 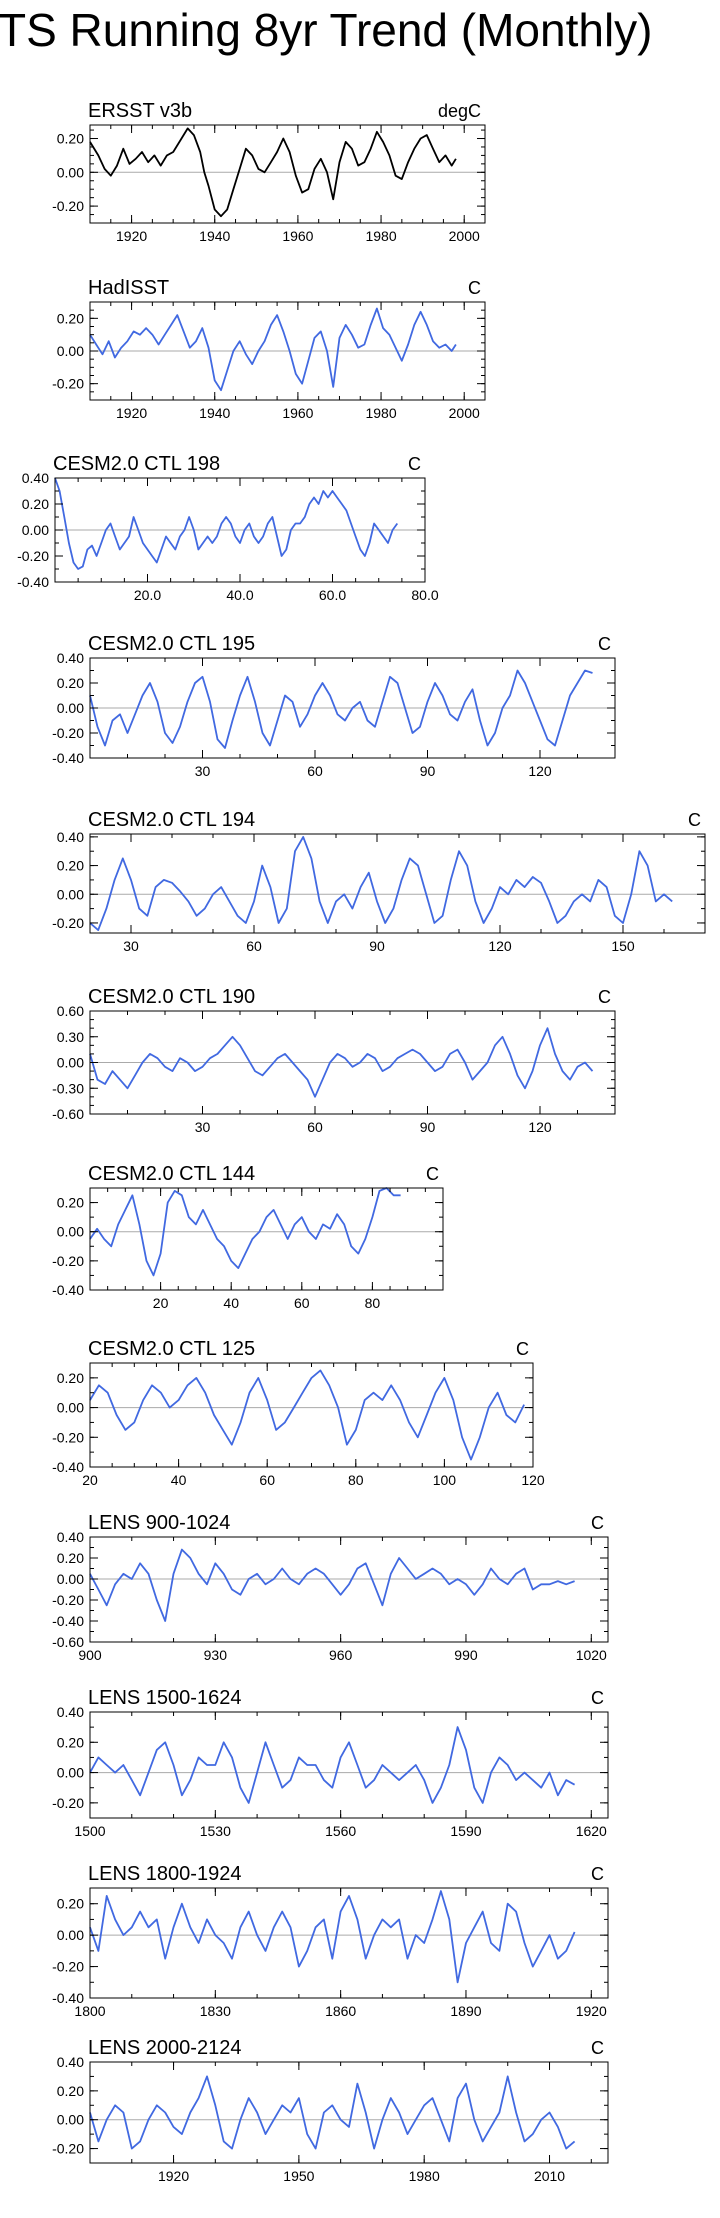 What do you see at coordinates (231, 1303) in the screenshot?
I see `x-tick-label: 40` at bounding box center [231, 1303].